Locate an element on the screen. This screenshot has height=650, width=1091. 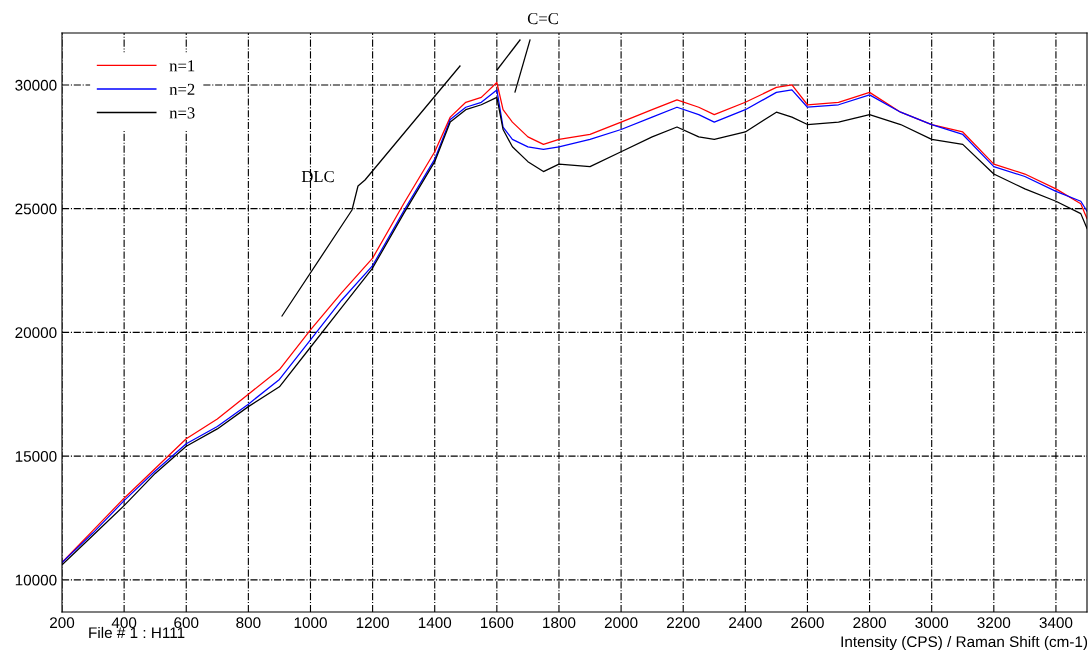
x-tick-label: 2600 is located at coordinates (807, 623).